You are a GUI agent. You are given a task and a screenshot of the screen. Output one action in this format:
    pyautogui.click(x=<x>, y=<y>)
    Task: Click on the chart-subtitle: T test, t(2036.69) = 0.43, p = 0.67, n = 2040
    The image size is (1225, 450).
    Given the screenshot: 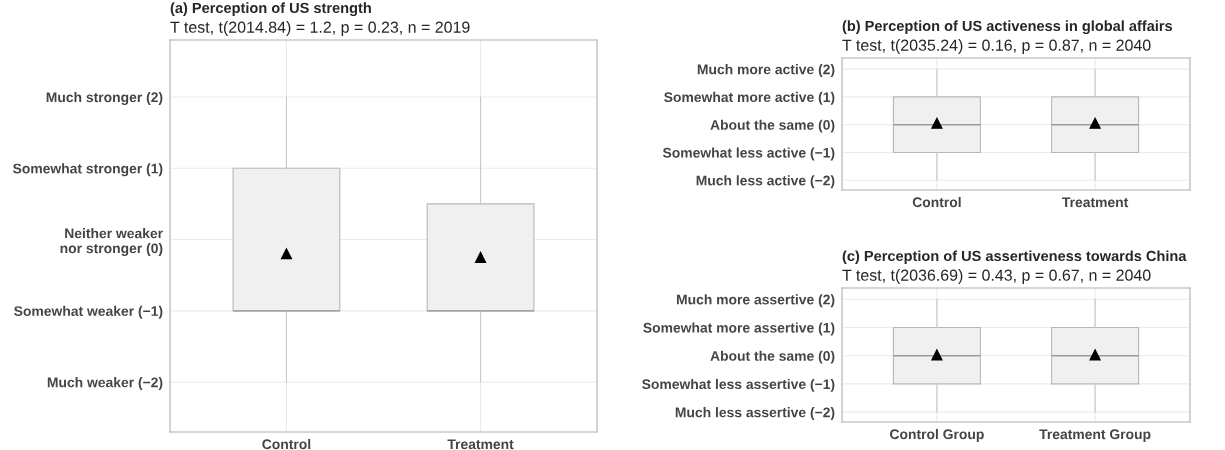 What is the action you would take?
    pyautogui.click(x=996, y=276)
    